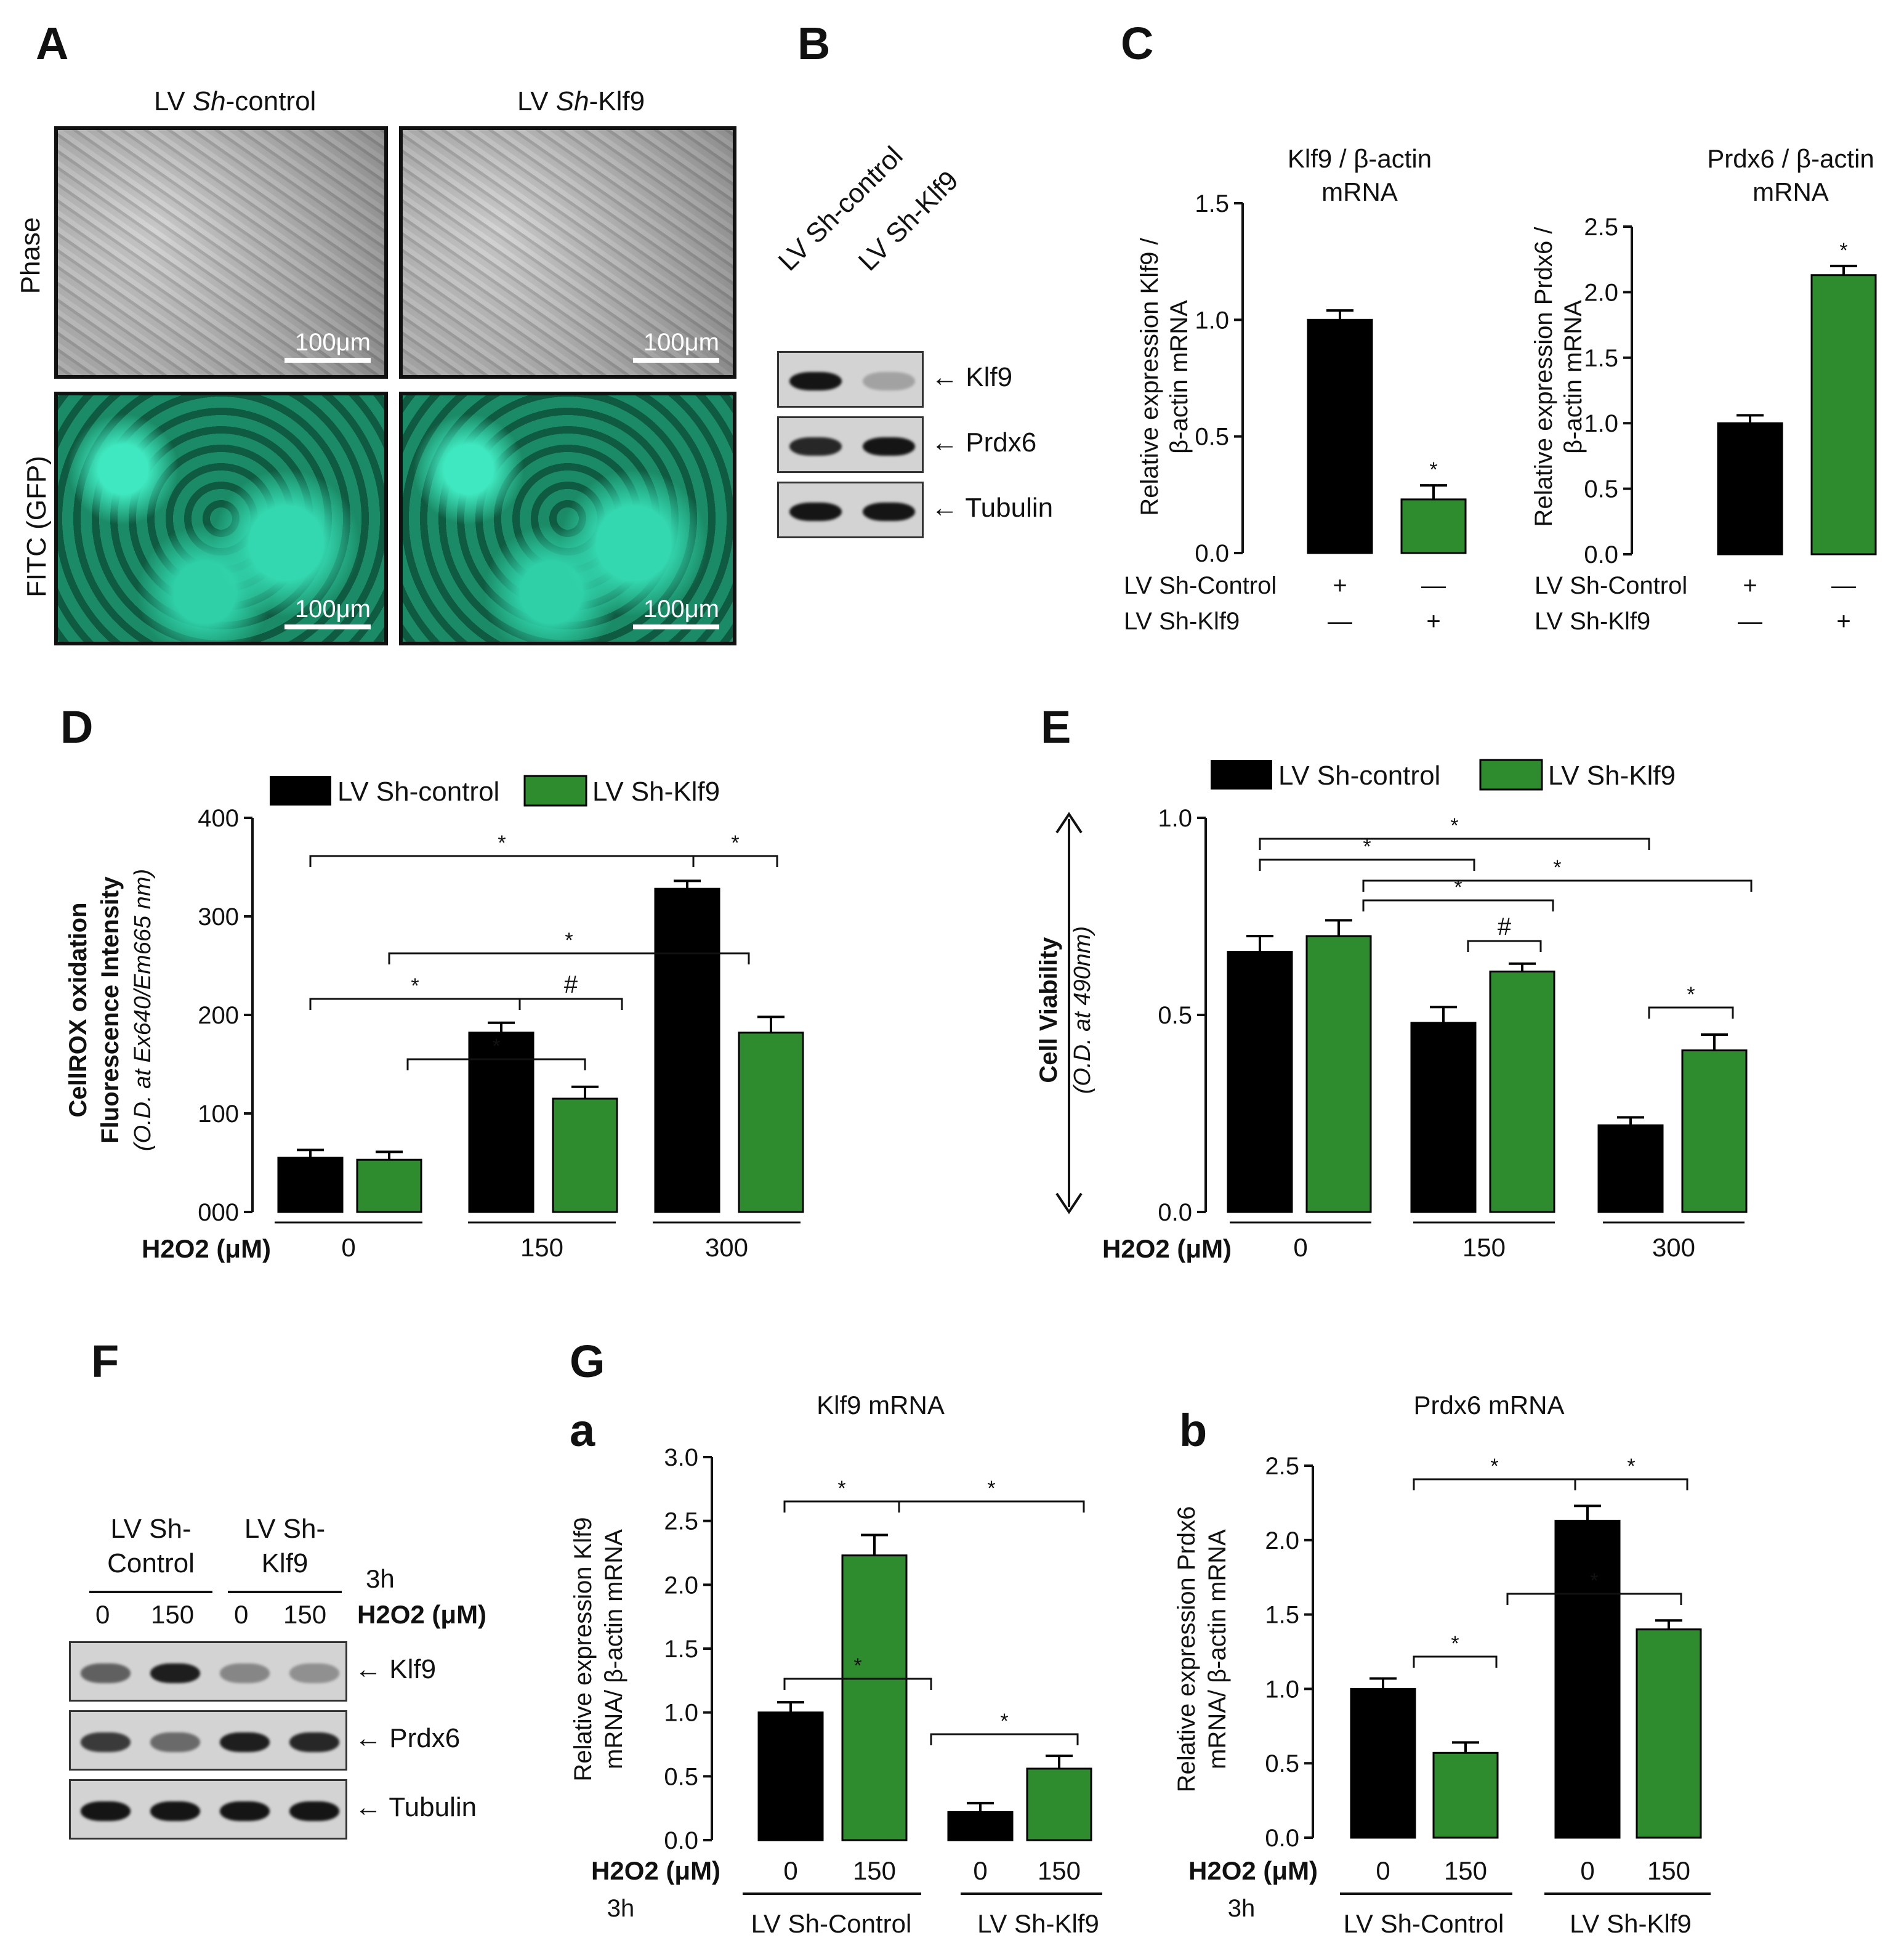 This screenshot has height=1951, width=1904. What do you see at coordinates (218, 818) in the screenshot?
I see `y-tick-label: 400` at bounding box center [218, 818].